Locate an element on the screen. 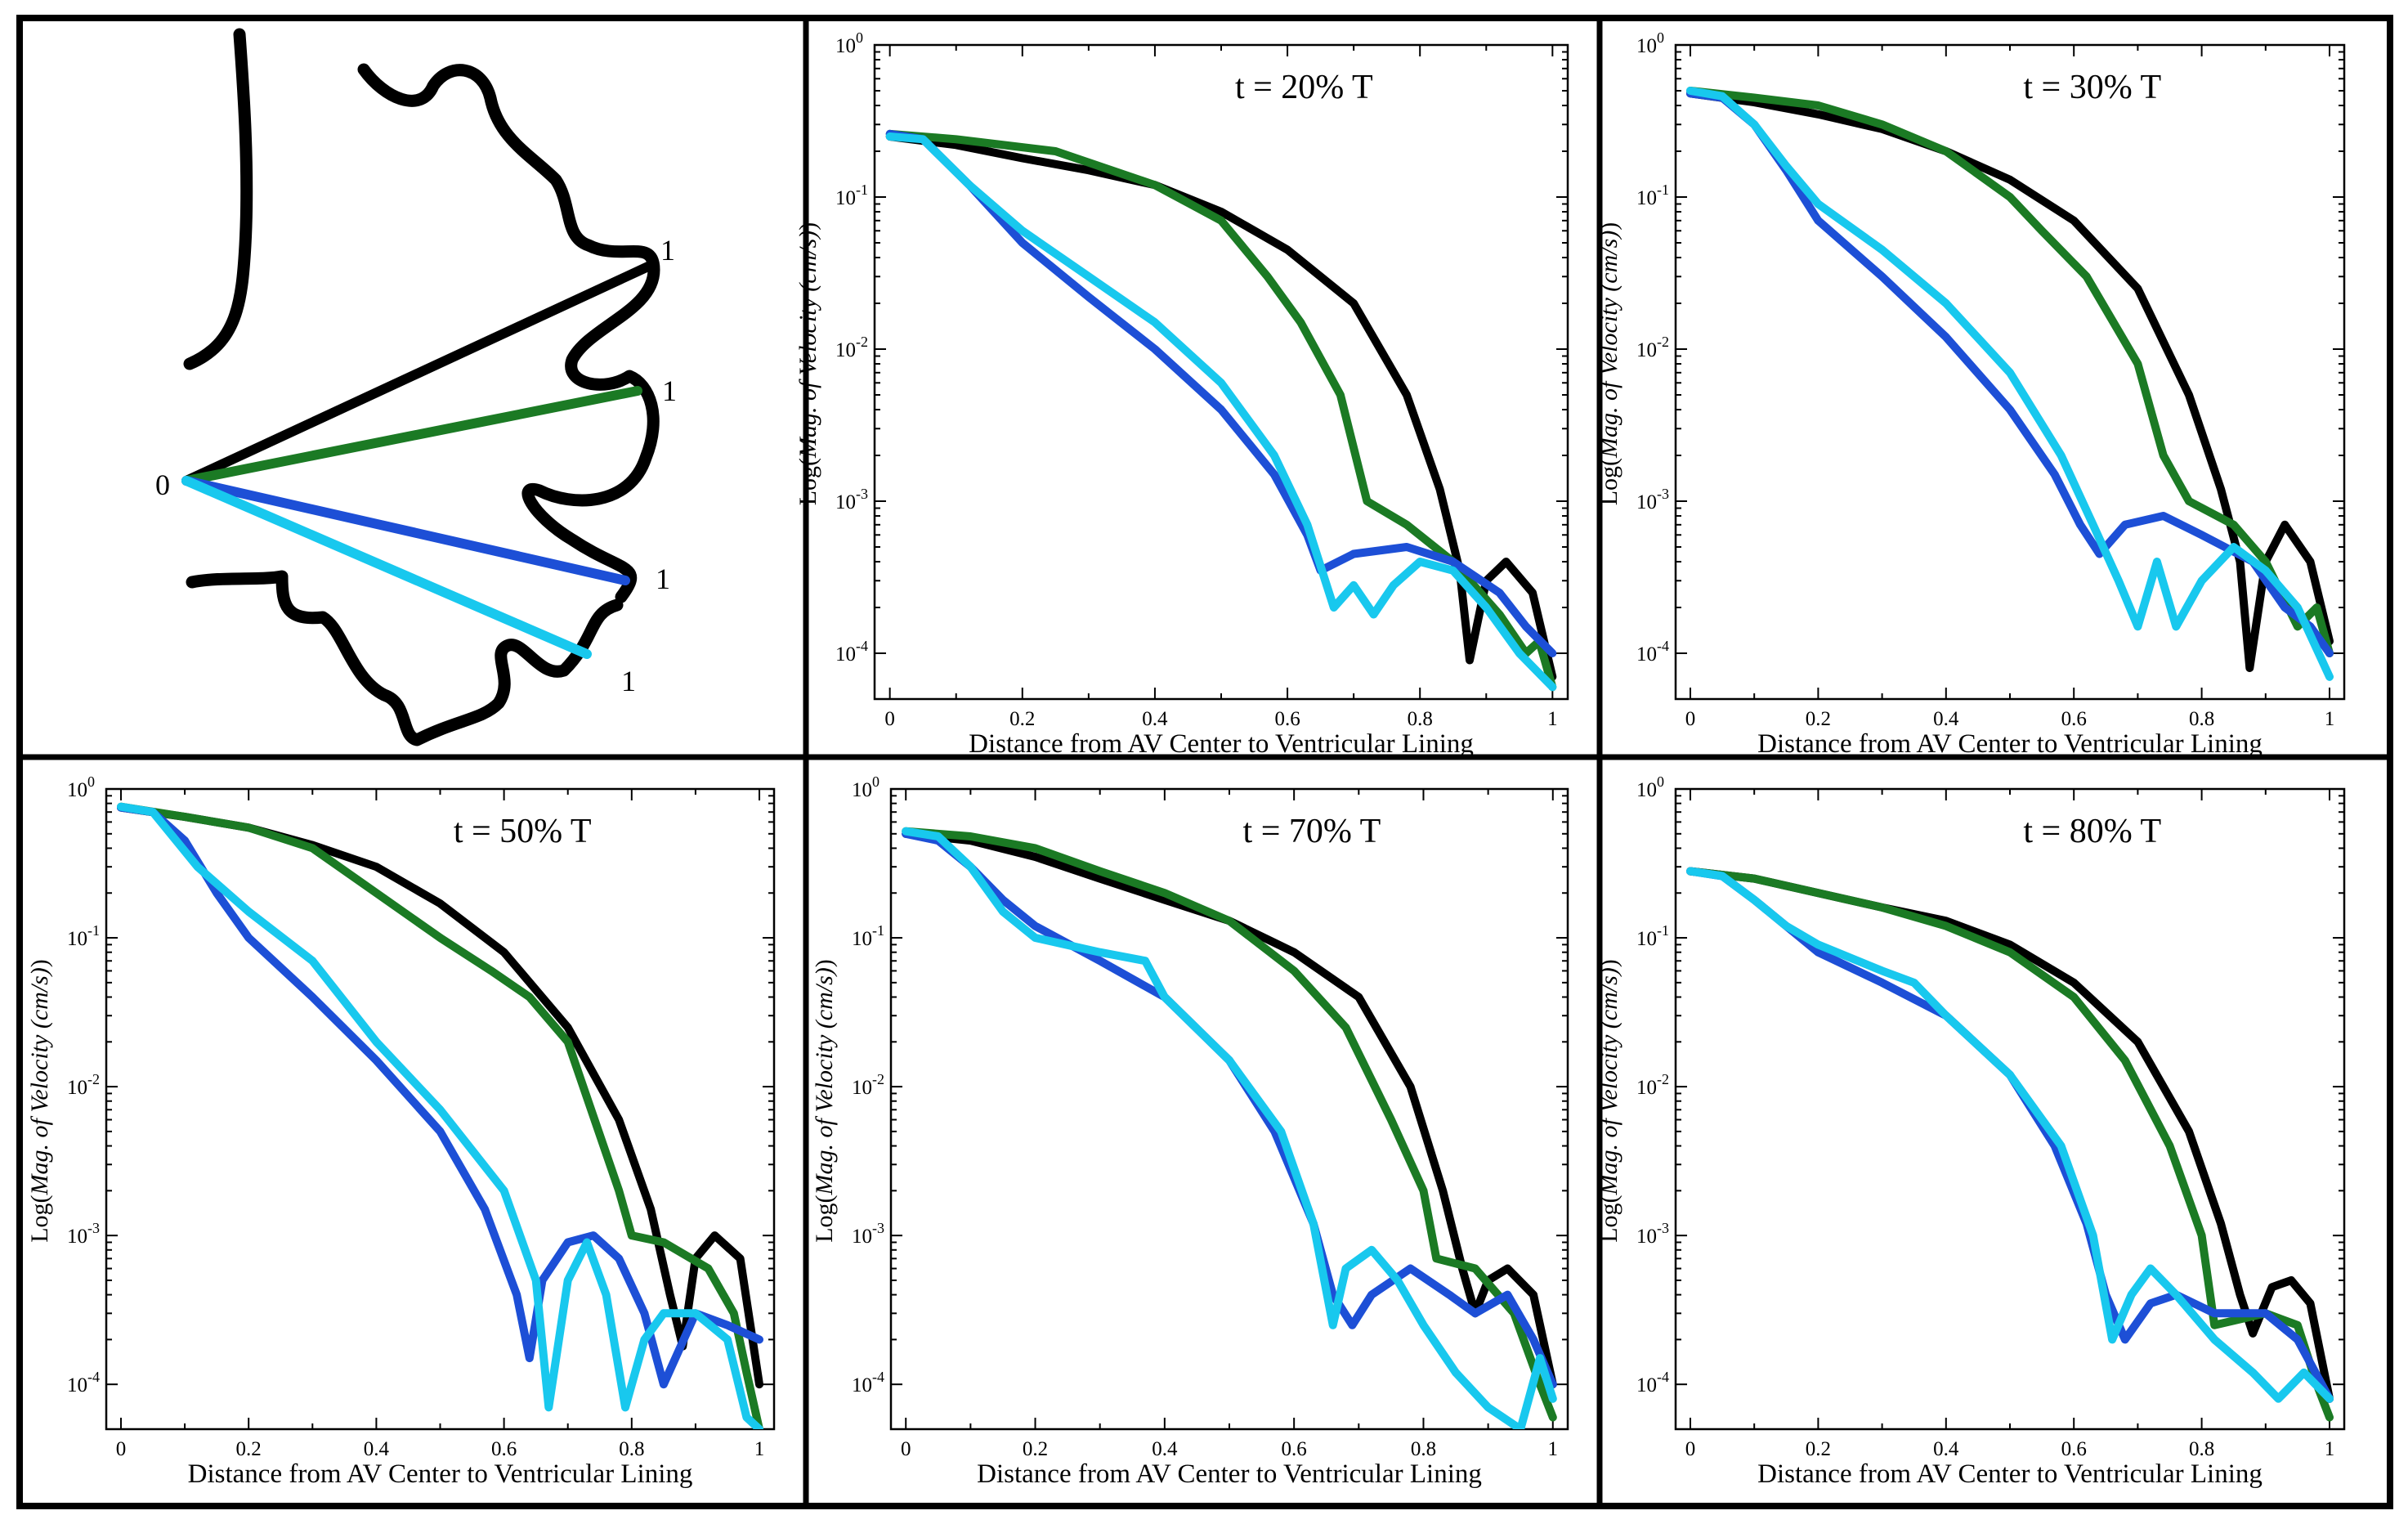 The width and height of the screenshot is (2408, 1524). end-label-cyan: 1 is located at coordinates (628, 681).